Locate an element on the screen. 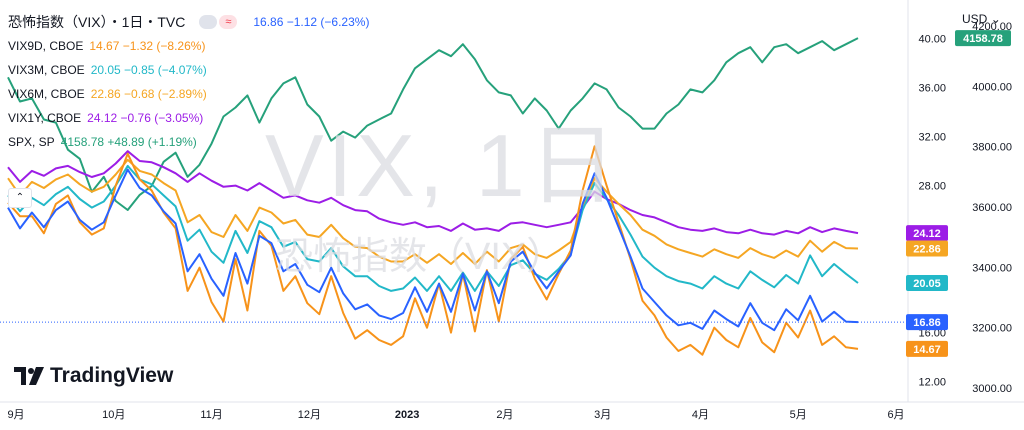 The width and height of the screenshot is (1024, 430). legend-row: VIX9D, CBOE 14.67 −1.32 (−8.26%) is located at coordinates (188, 46).